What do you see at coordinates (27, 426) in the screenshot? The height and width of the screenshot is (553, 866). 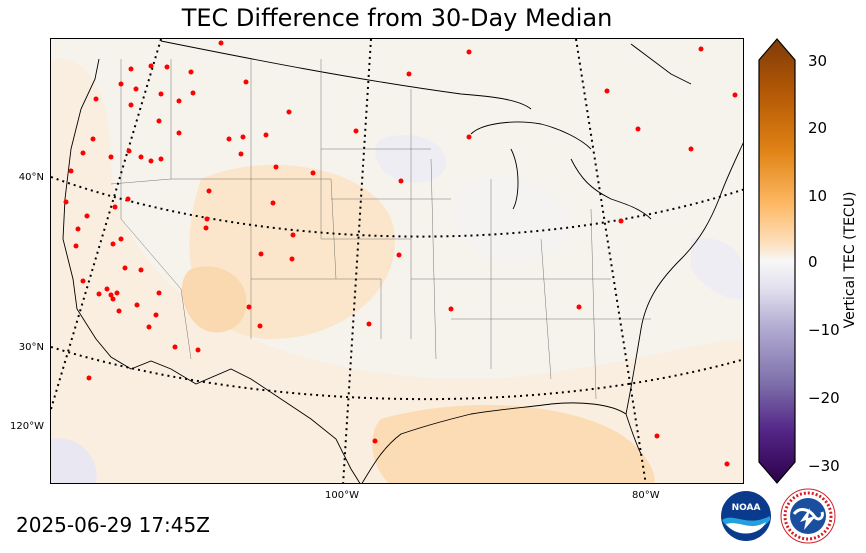 I see `lon-label-120w: 120°W` at bounding box center [27, 426].